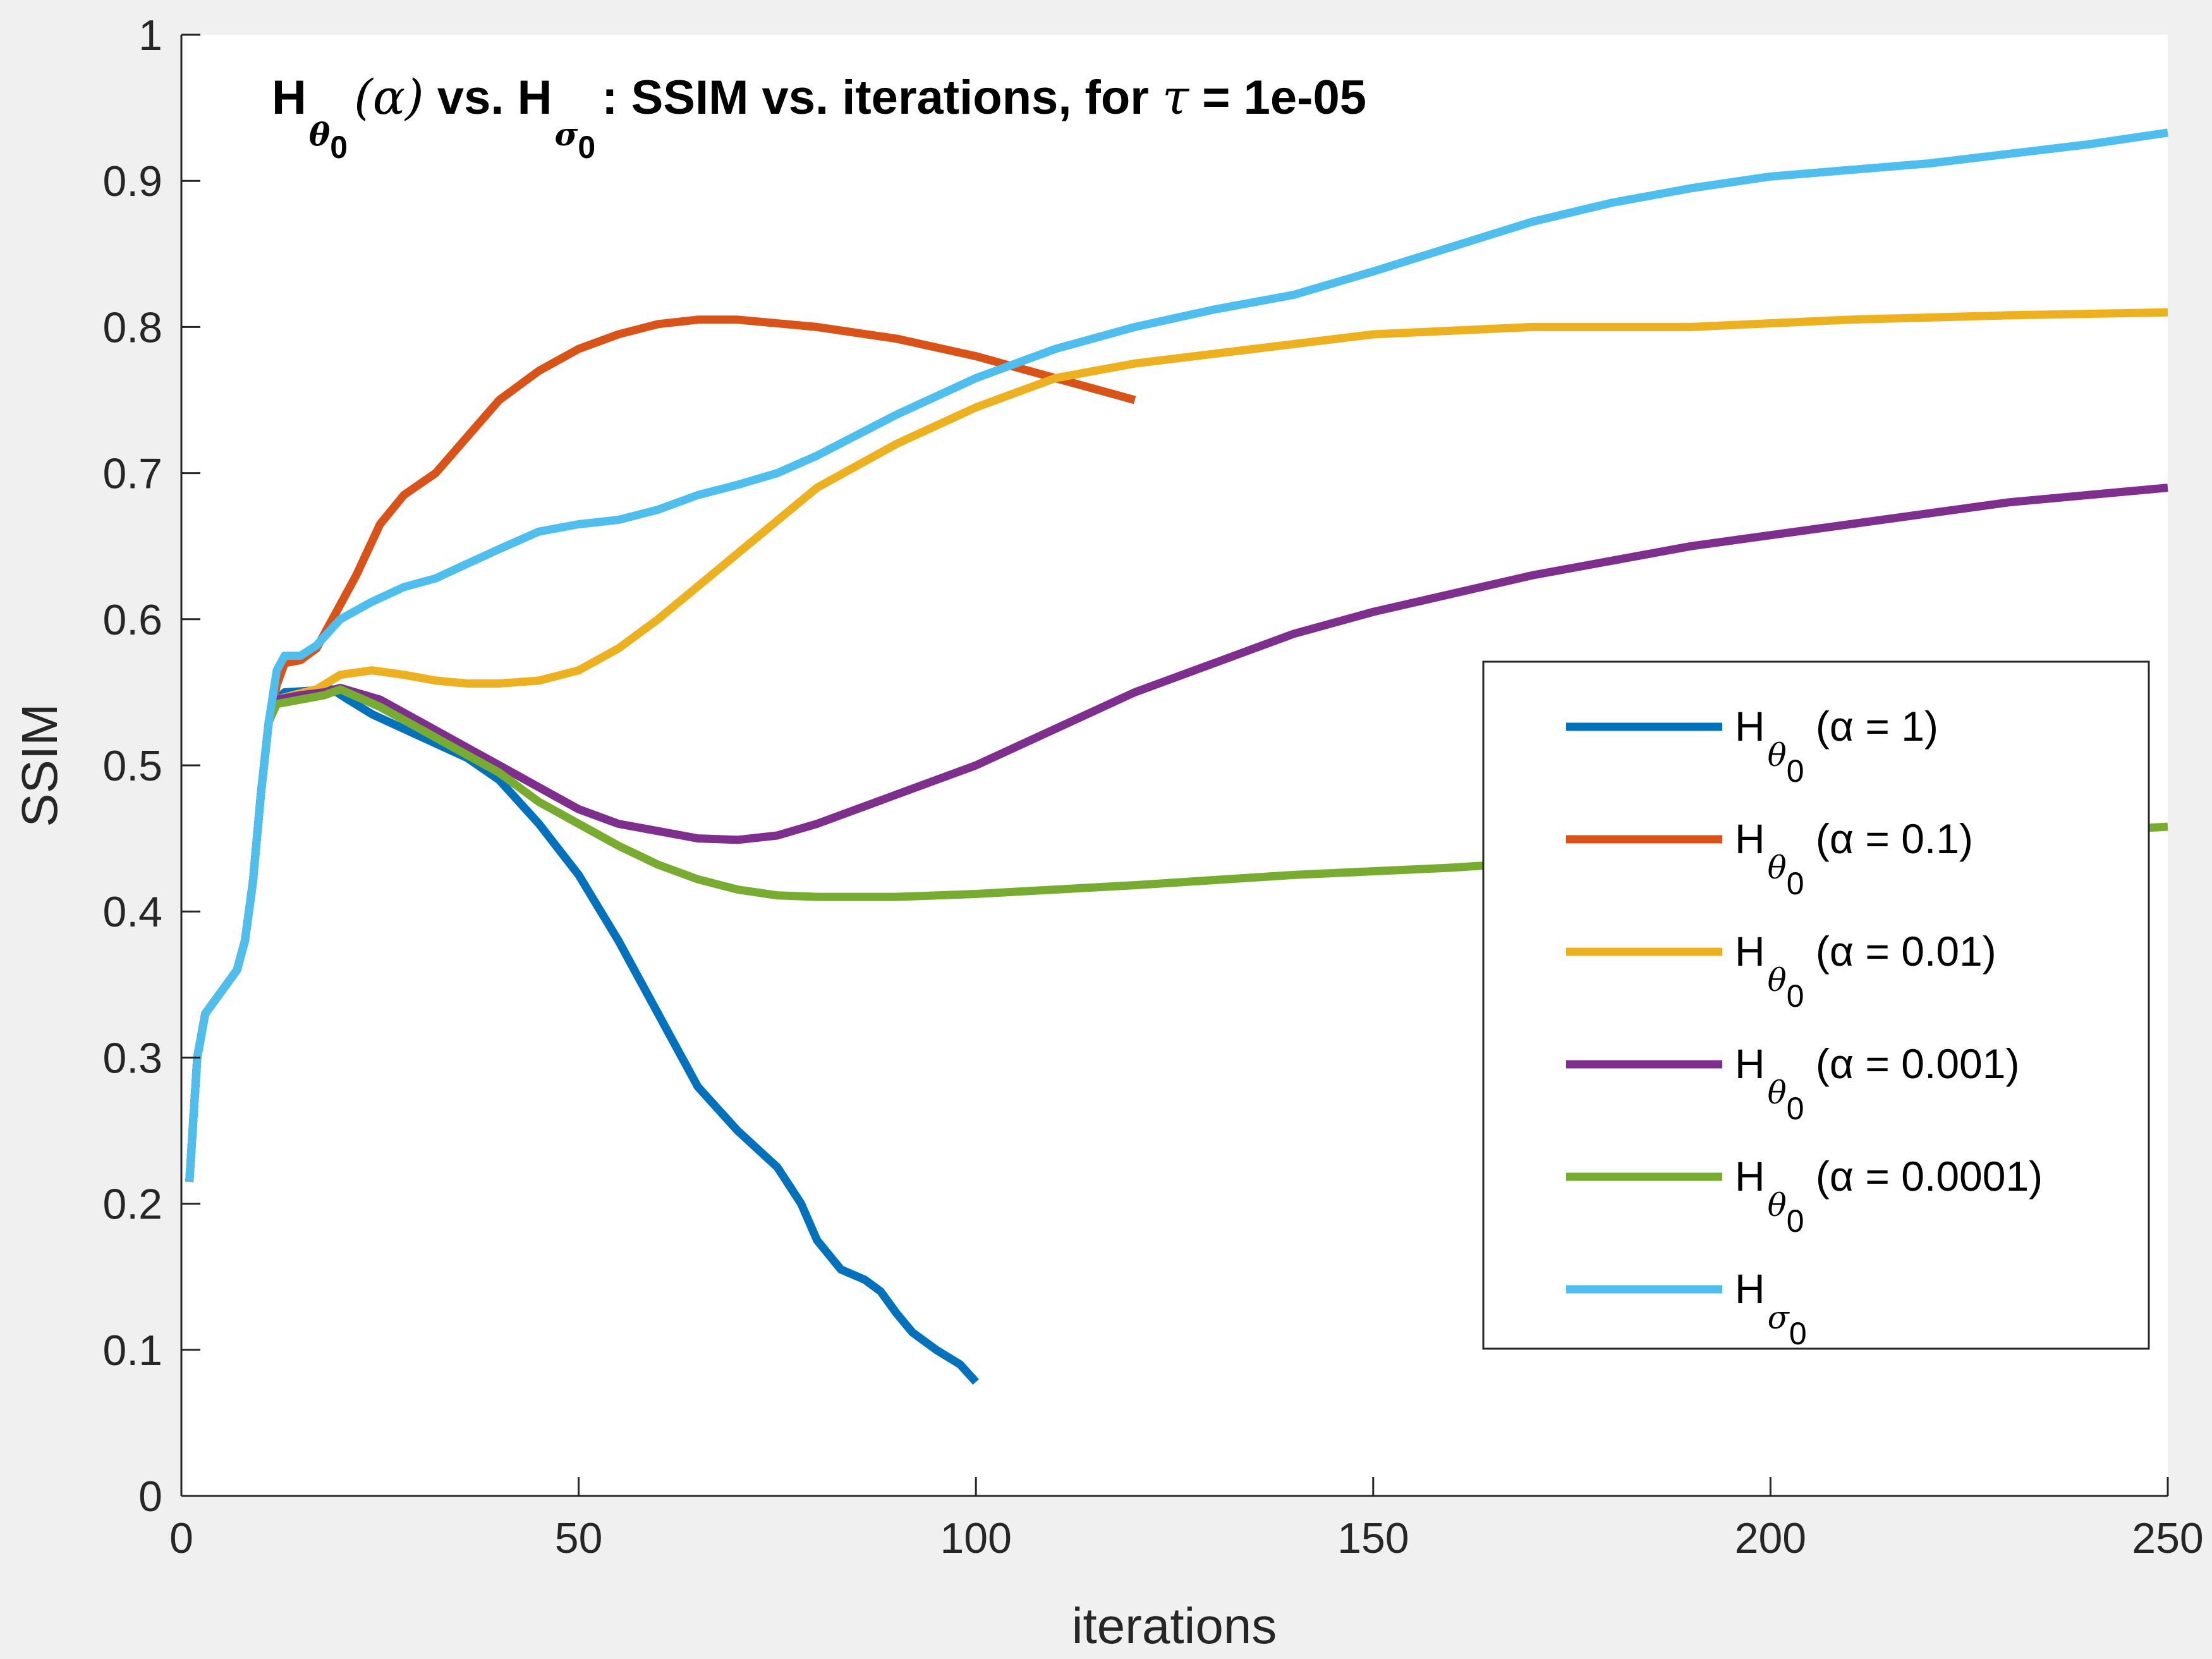 The width and height of the screenshot is (2212, 1659). I want to click on legend-label-1: Hθ0 (α = 0.1), so click(1854, 858).